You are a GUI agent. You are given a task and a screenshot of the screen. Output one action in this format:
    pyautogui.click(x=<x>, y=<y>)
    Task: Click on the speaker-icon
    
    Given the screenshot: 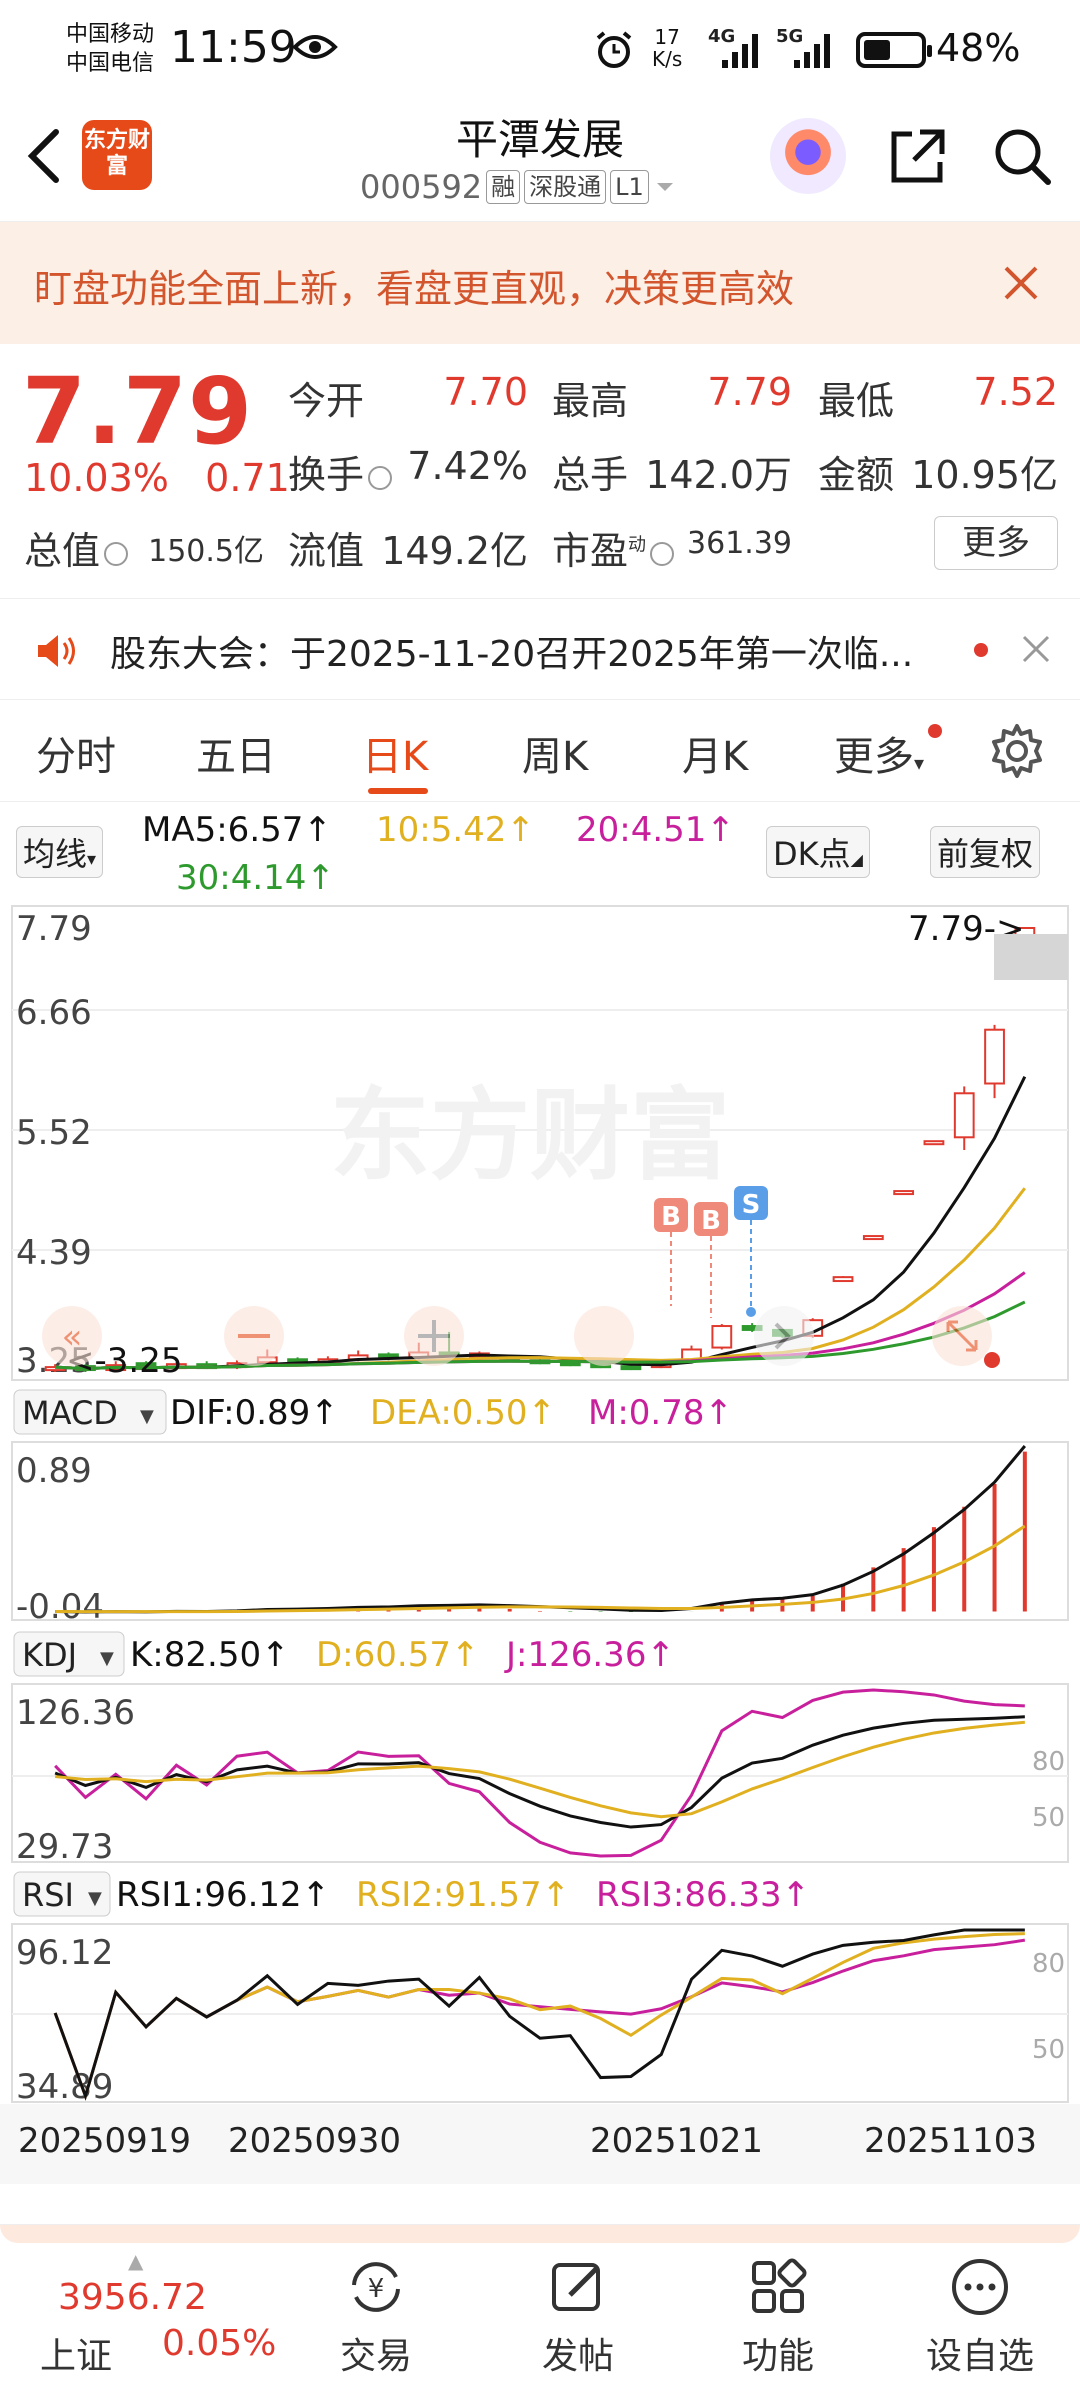 What is the action you would take?
    pyautogui.click(x=56, y=651)
    